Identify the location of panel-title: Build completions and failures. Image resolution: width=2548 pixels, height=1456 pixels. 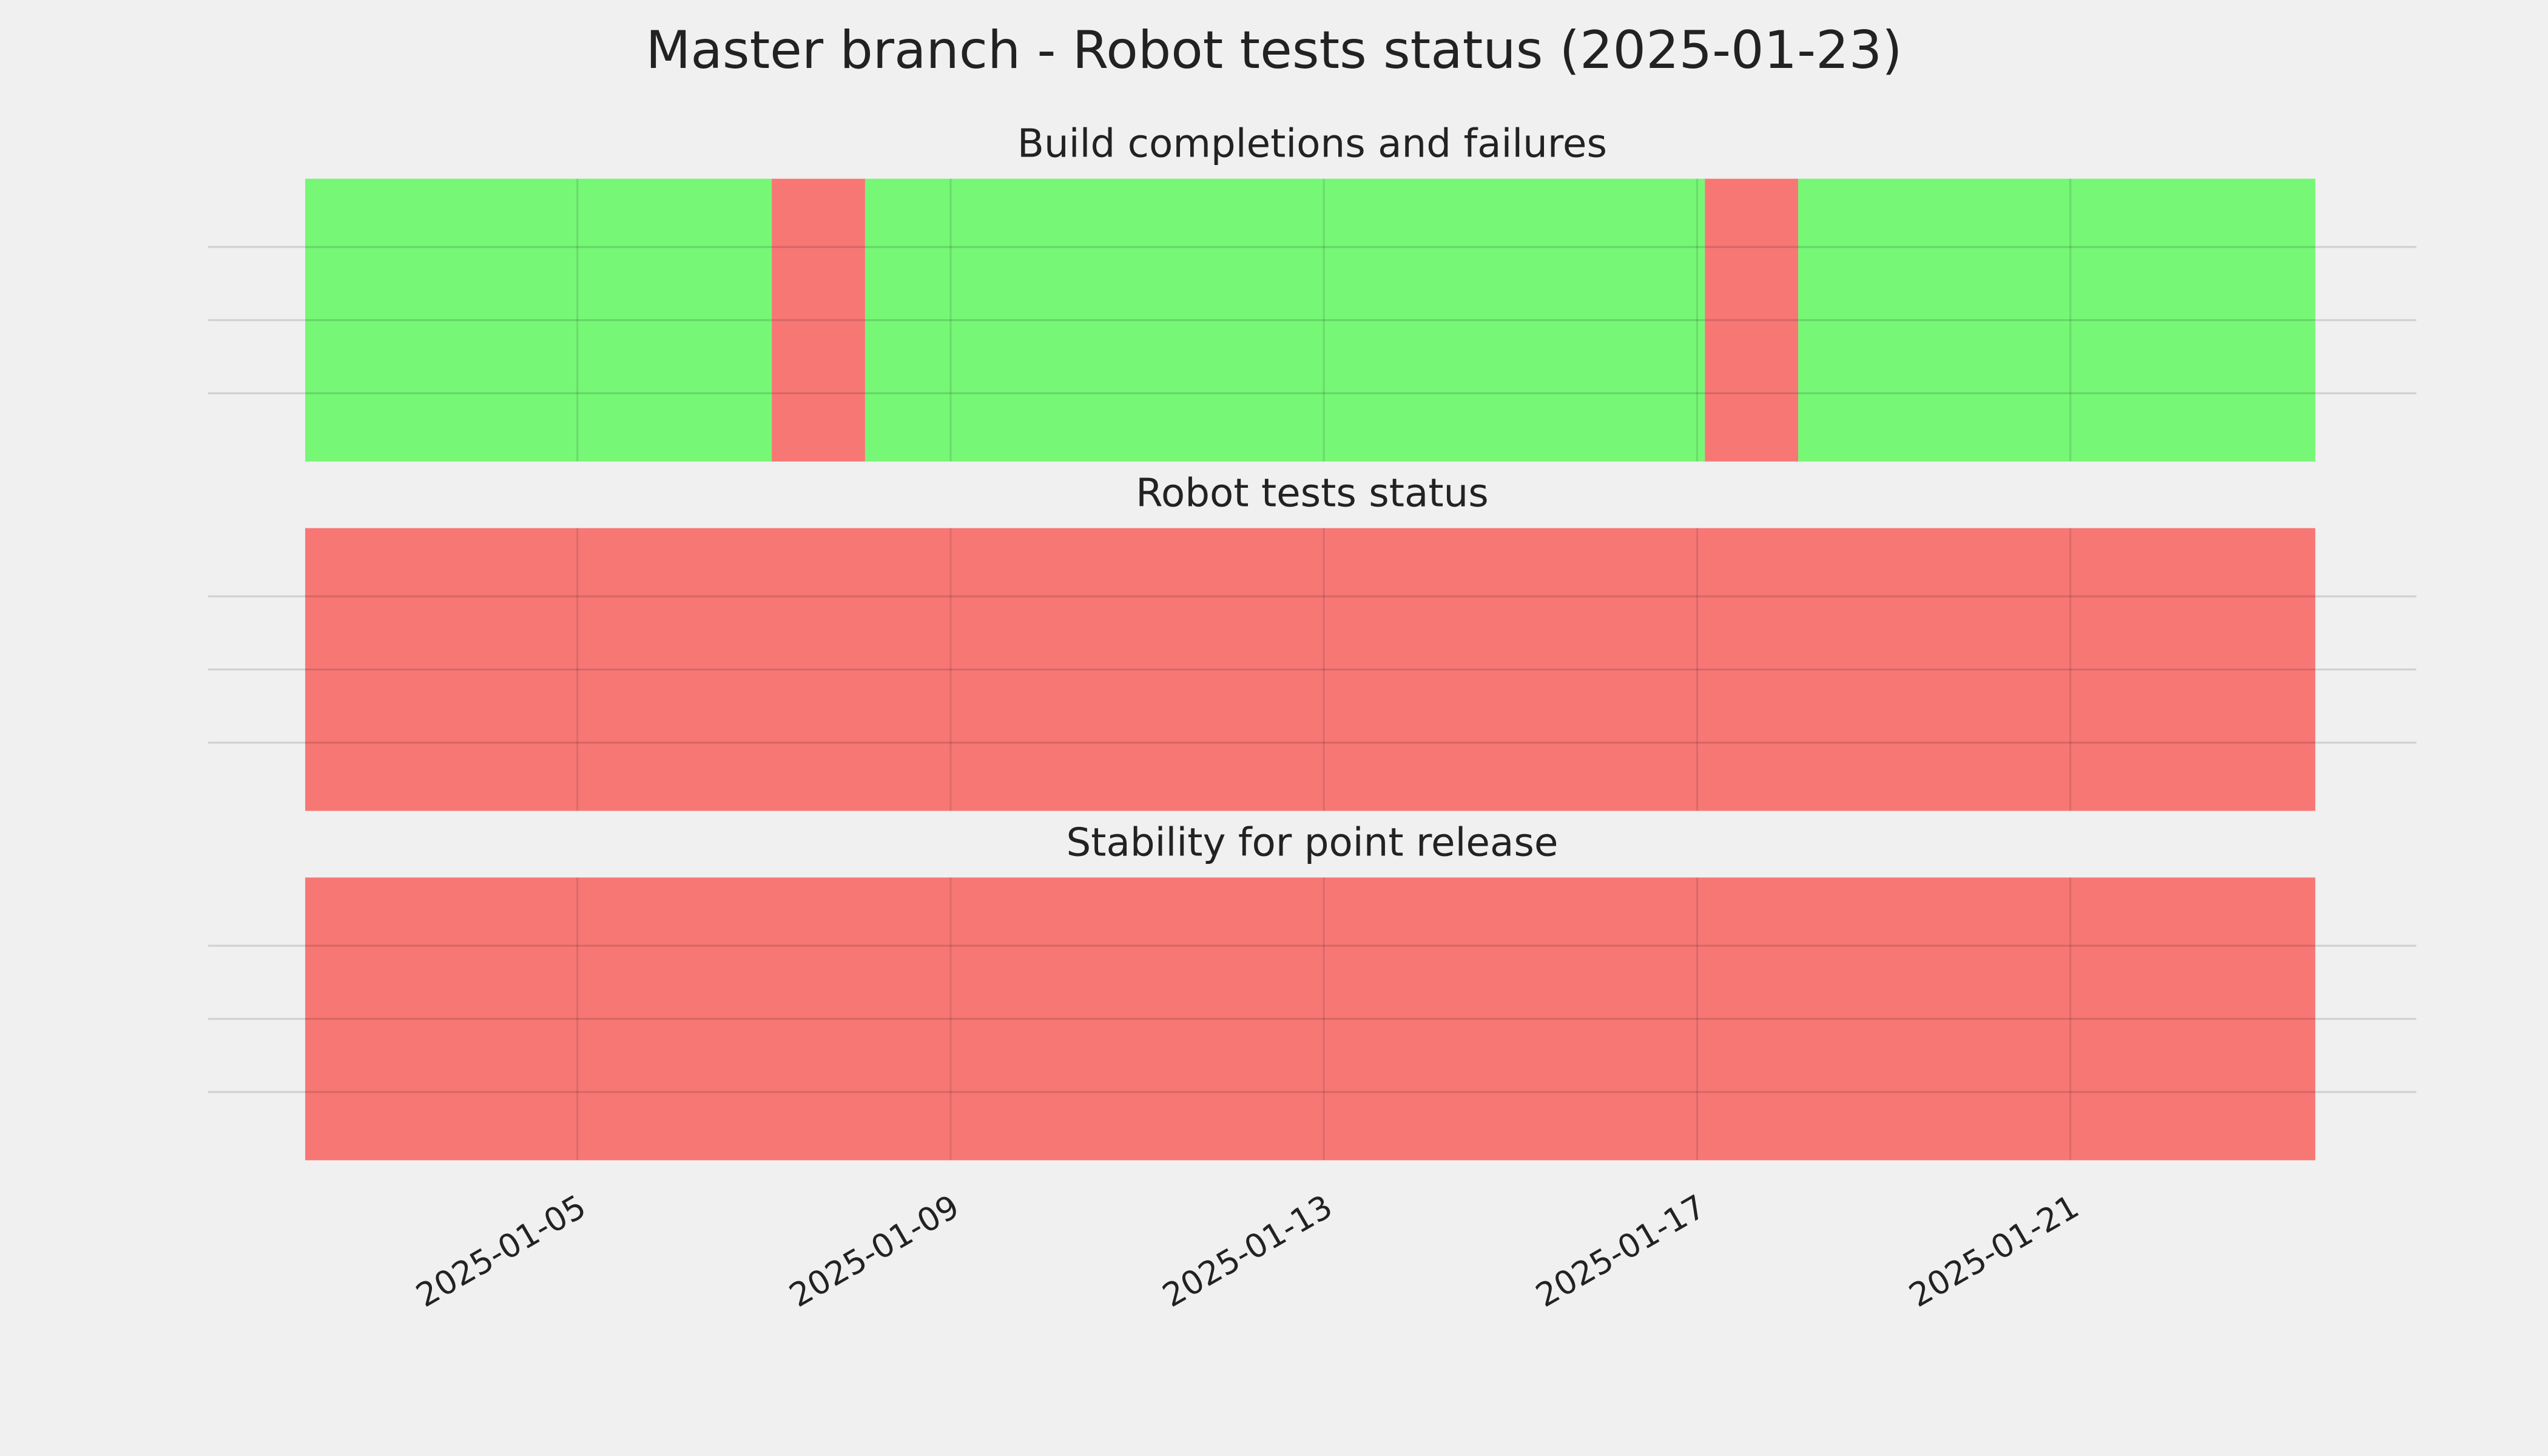
(1312, 144).